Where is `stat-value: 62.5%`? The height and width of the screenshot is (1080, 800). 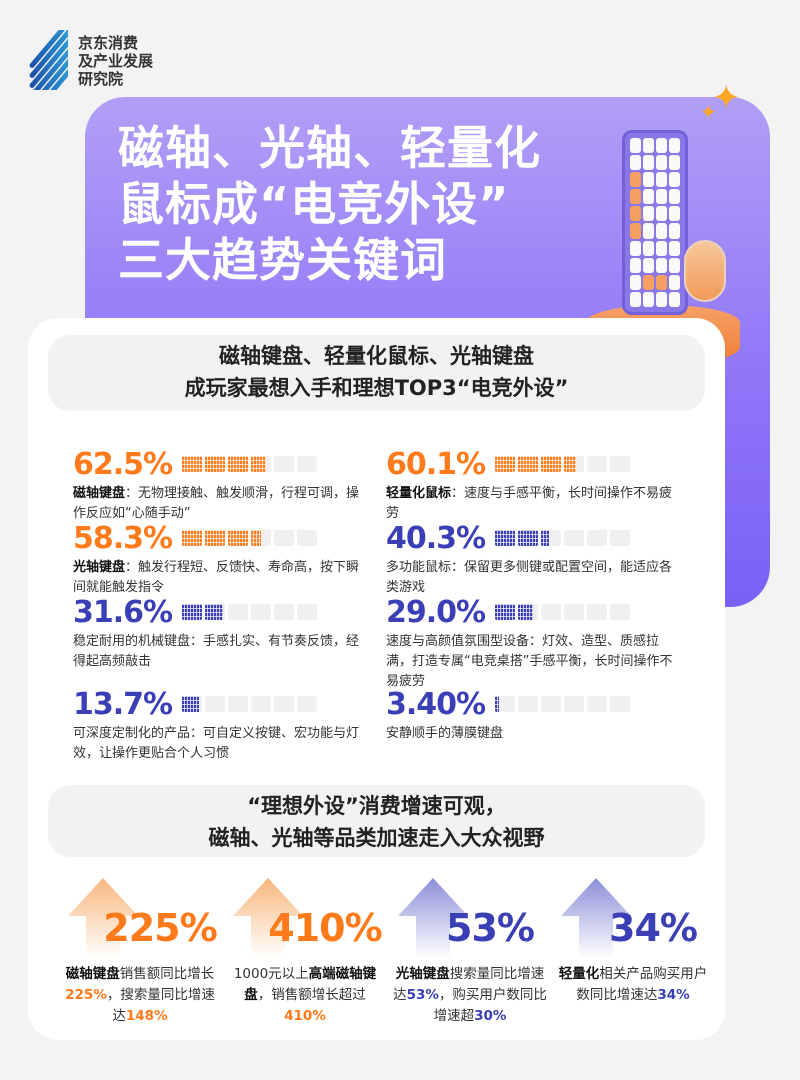
stat-value: 62.5% is located at coordinates (123, 464).